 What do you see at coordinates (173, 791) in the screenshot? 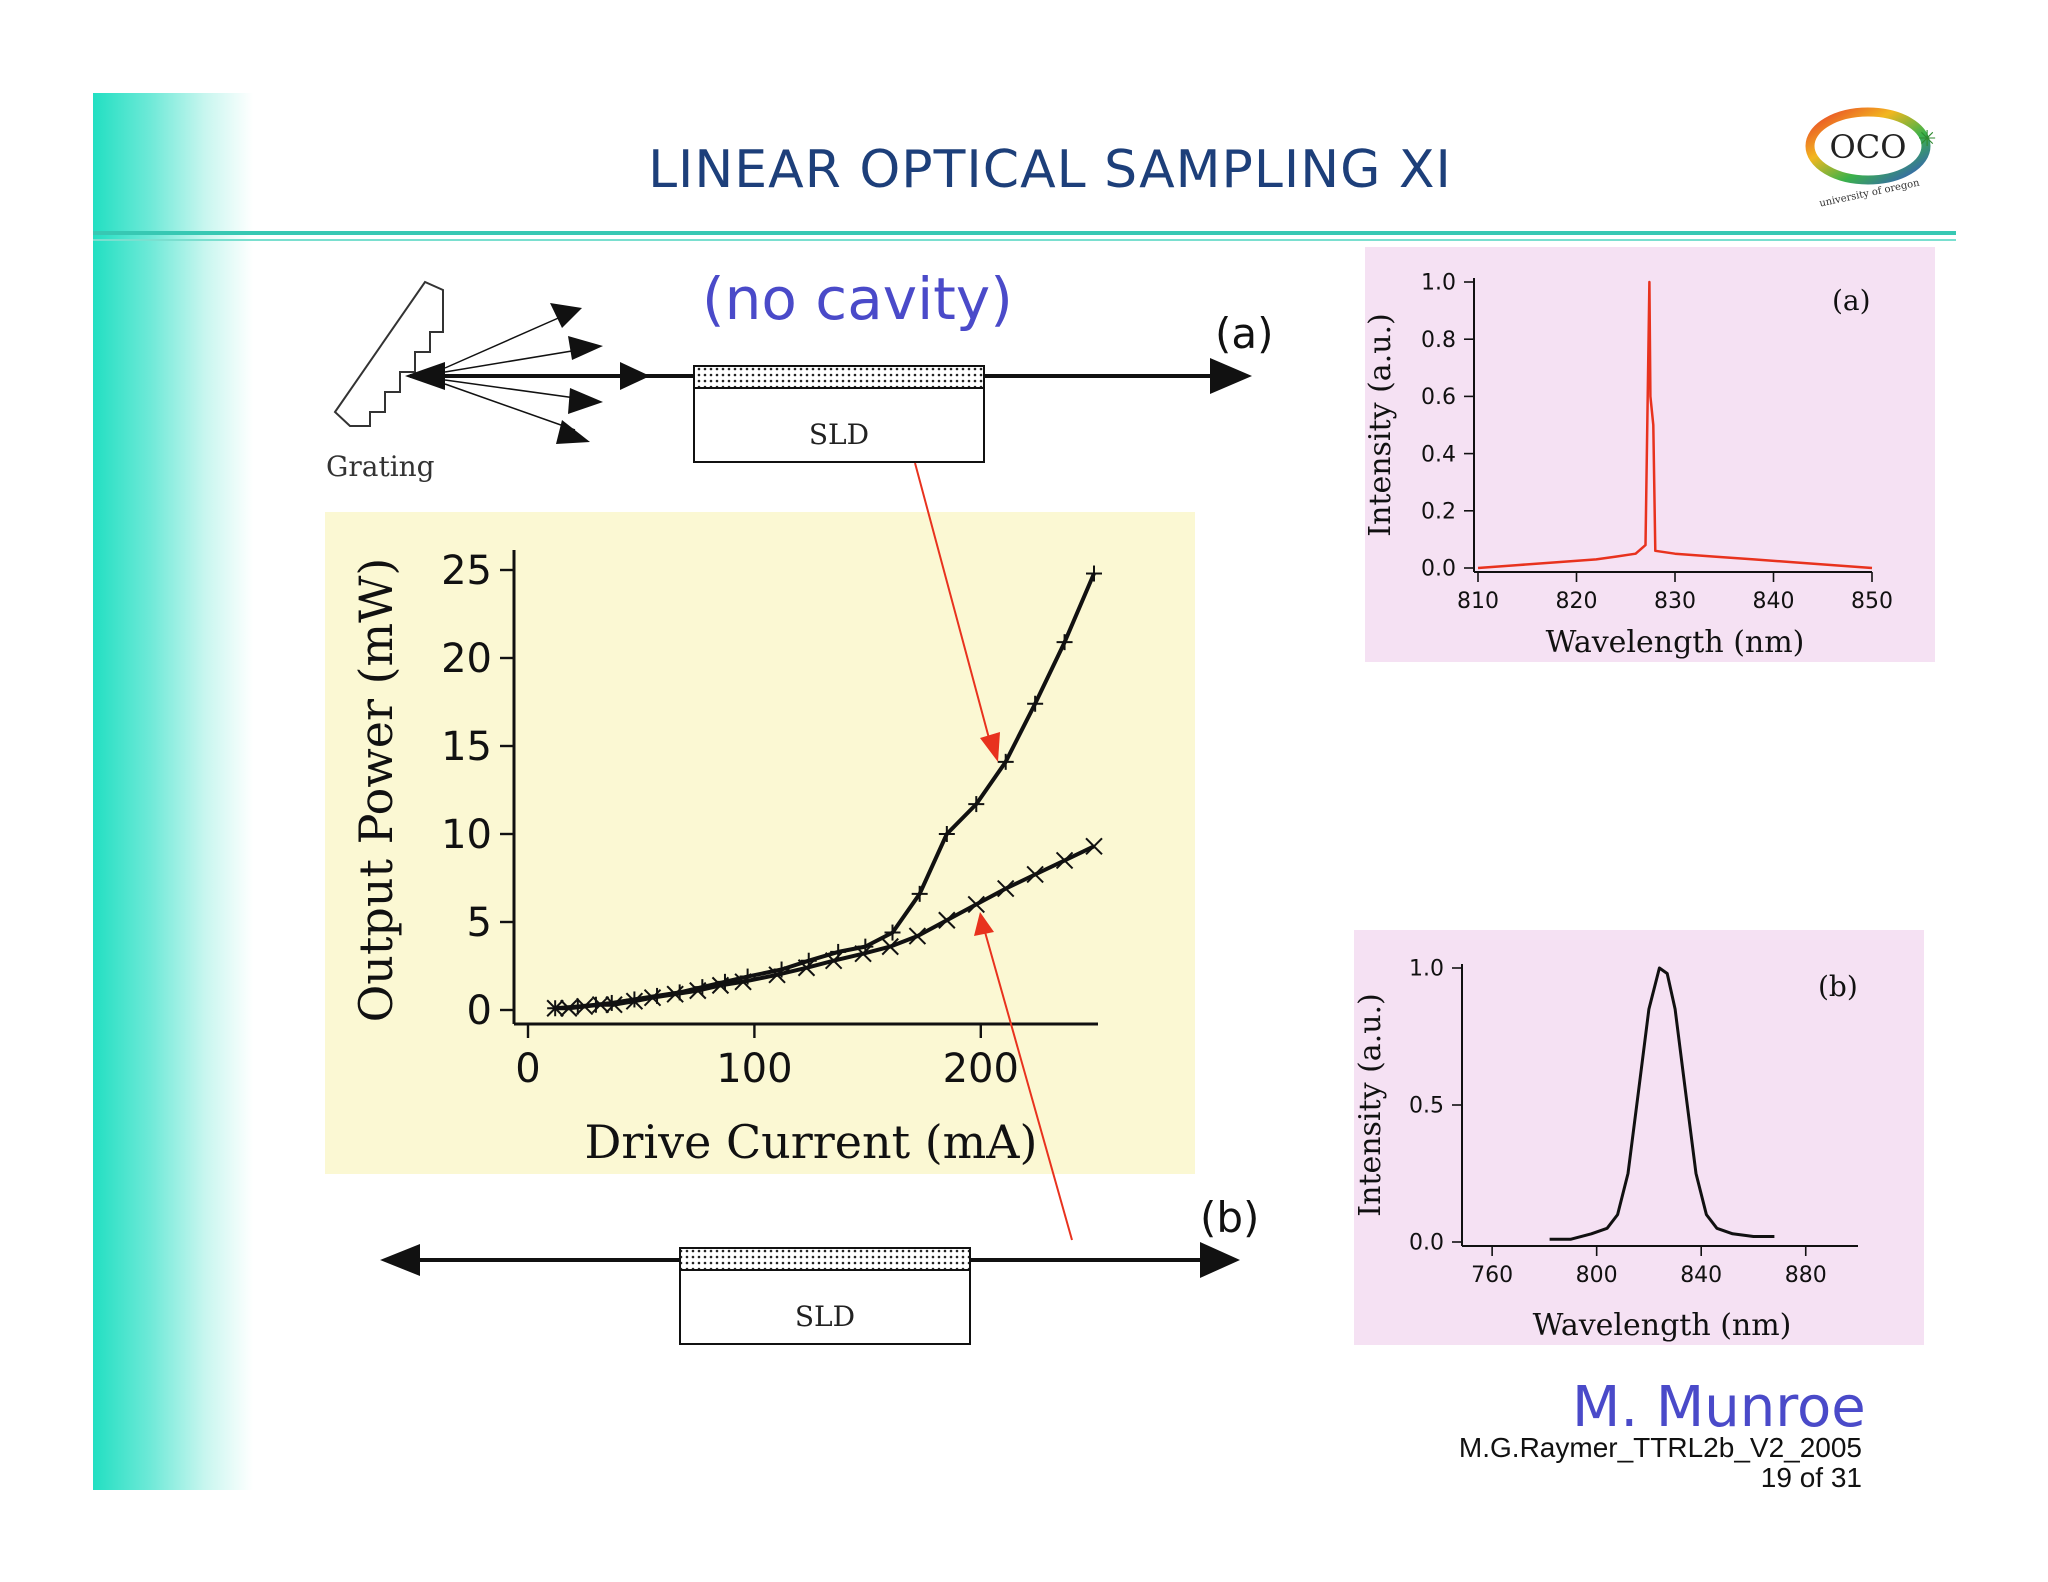
I see `left-accent-band` at bounding box center [173, 791].